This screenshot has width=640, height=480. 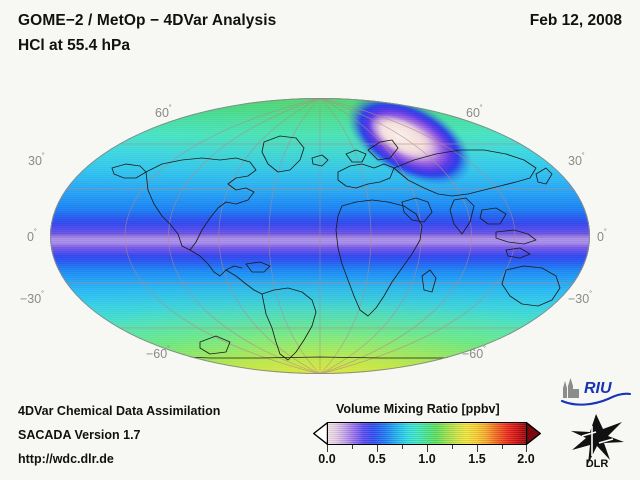 What do you see at coordinates (575, 20) in the screenshot?
I see `date-label: Feb 12, 2008` at bounding box center [575, 20].